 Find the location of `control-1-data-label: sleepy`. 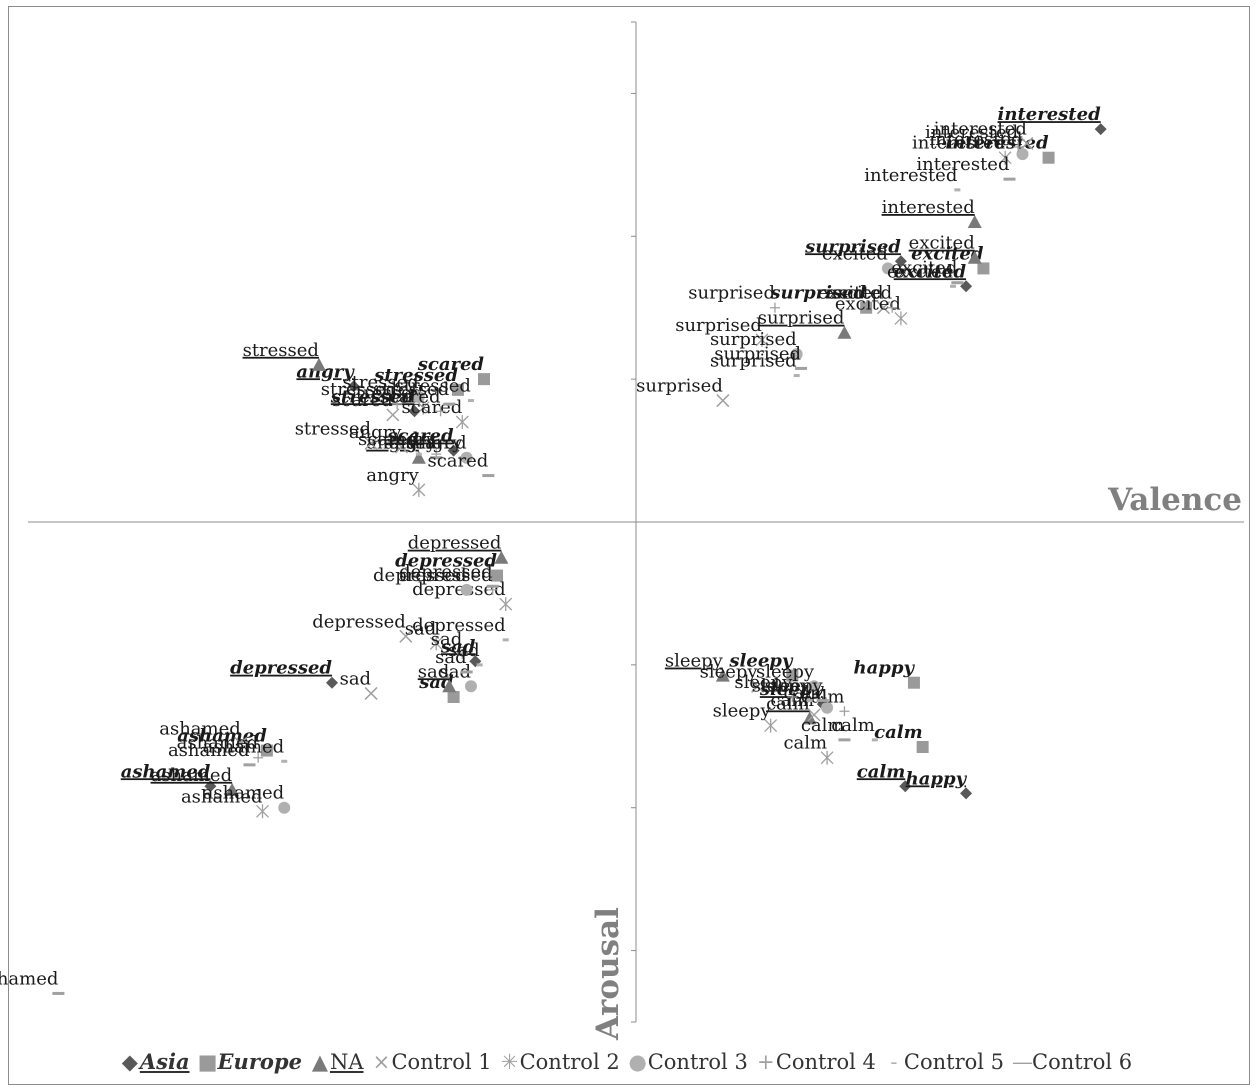

control-1-data-label: sleepy is located at coordinates (729, 671).